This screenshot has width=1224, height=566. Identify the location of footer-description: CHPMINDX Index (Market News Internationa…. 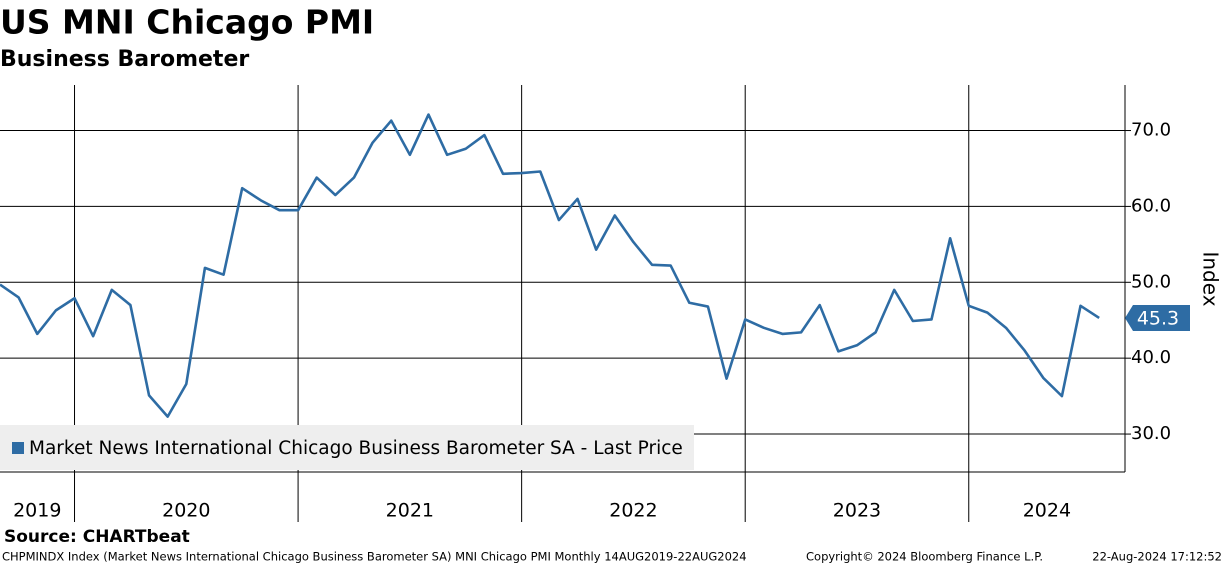
(374, 557).